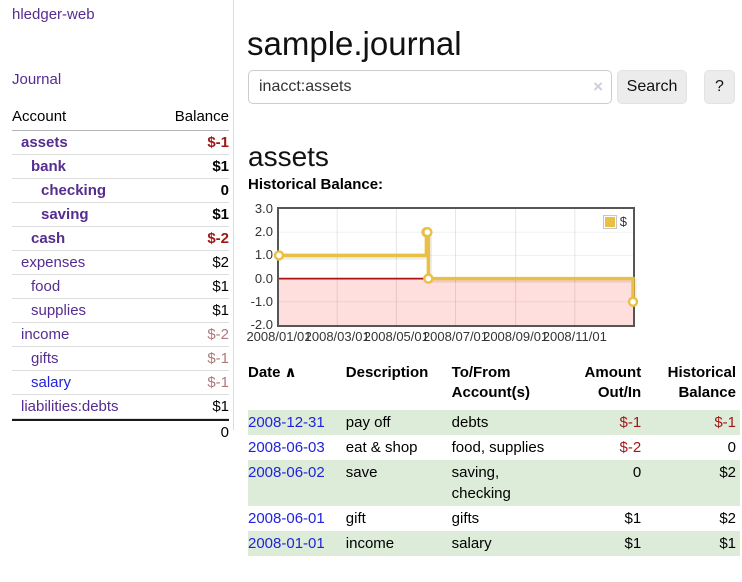 Image resolution: width=742 pixels, height=582 pixels. Describe the element at coordinates (39, 116) in the screenshot. I see `account-column-header: Account` at that location.